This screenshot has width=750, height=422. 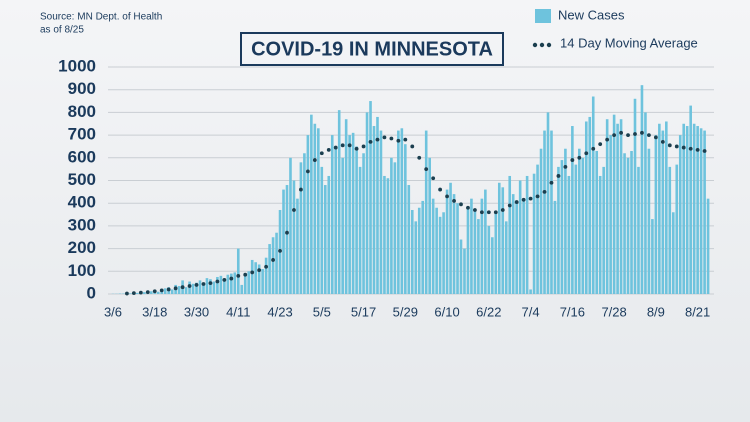 I want to click on y-tick-label: 1000, so click(x=77, y=65).